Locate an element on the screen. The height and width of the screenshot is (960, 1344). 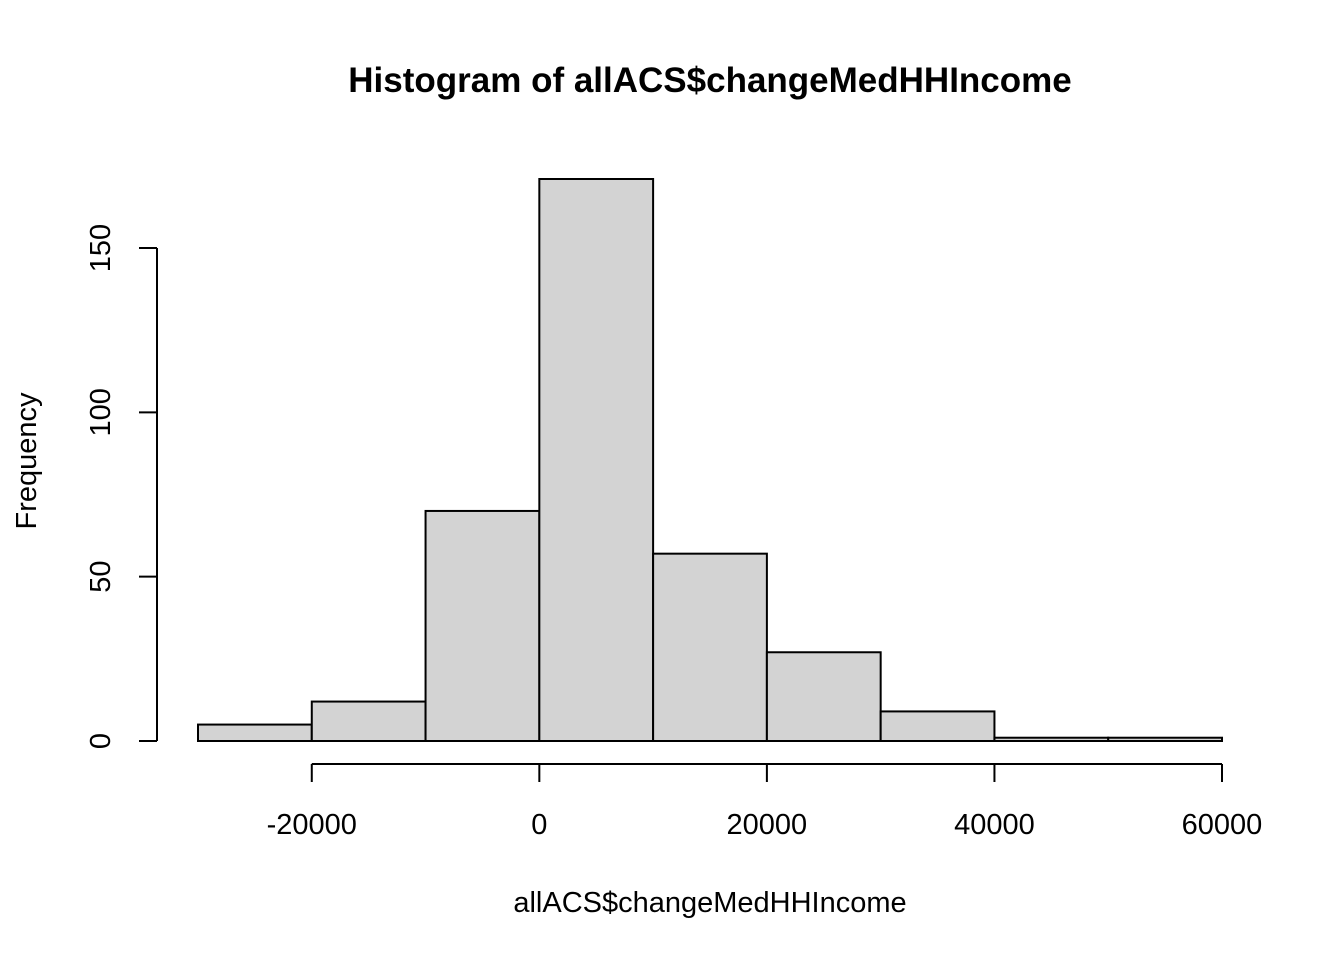
x-axis-label: allACS$changeMedHHIncome is located at coordinates (709, 903).